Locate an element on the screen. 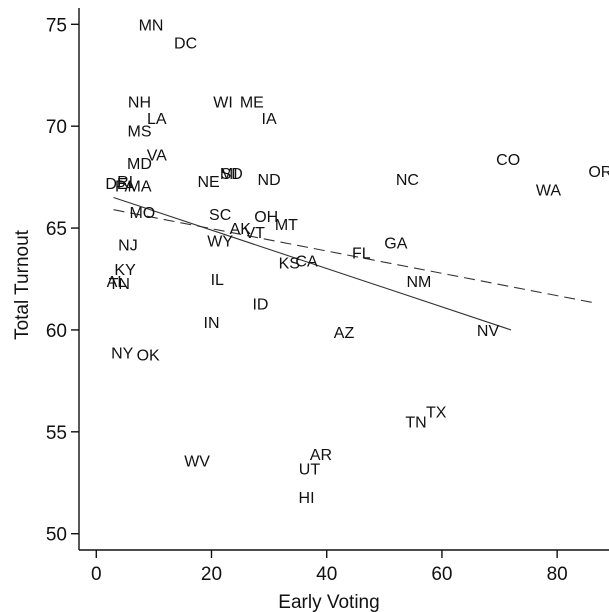  point-label: CO is located at coordinates (508, 160).